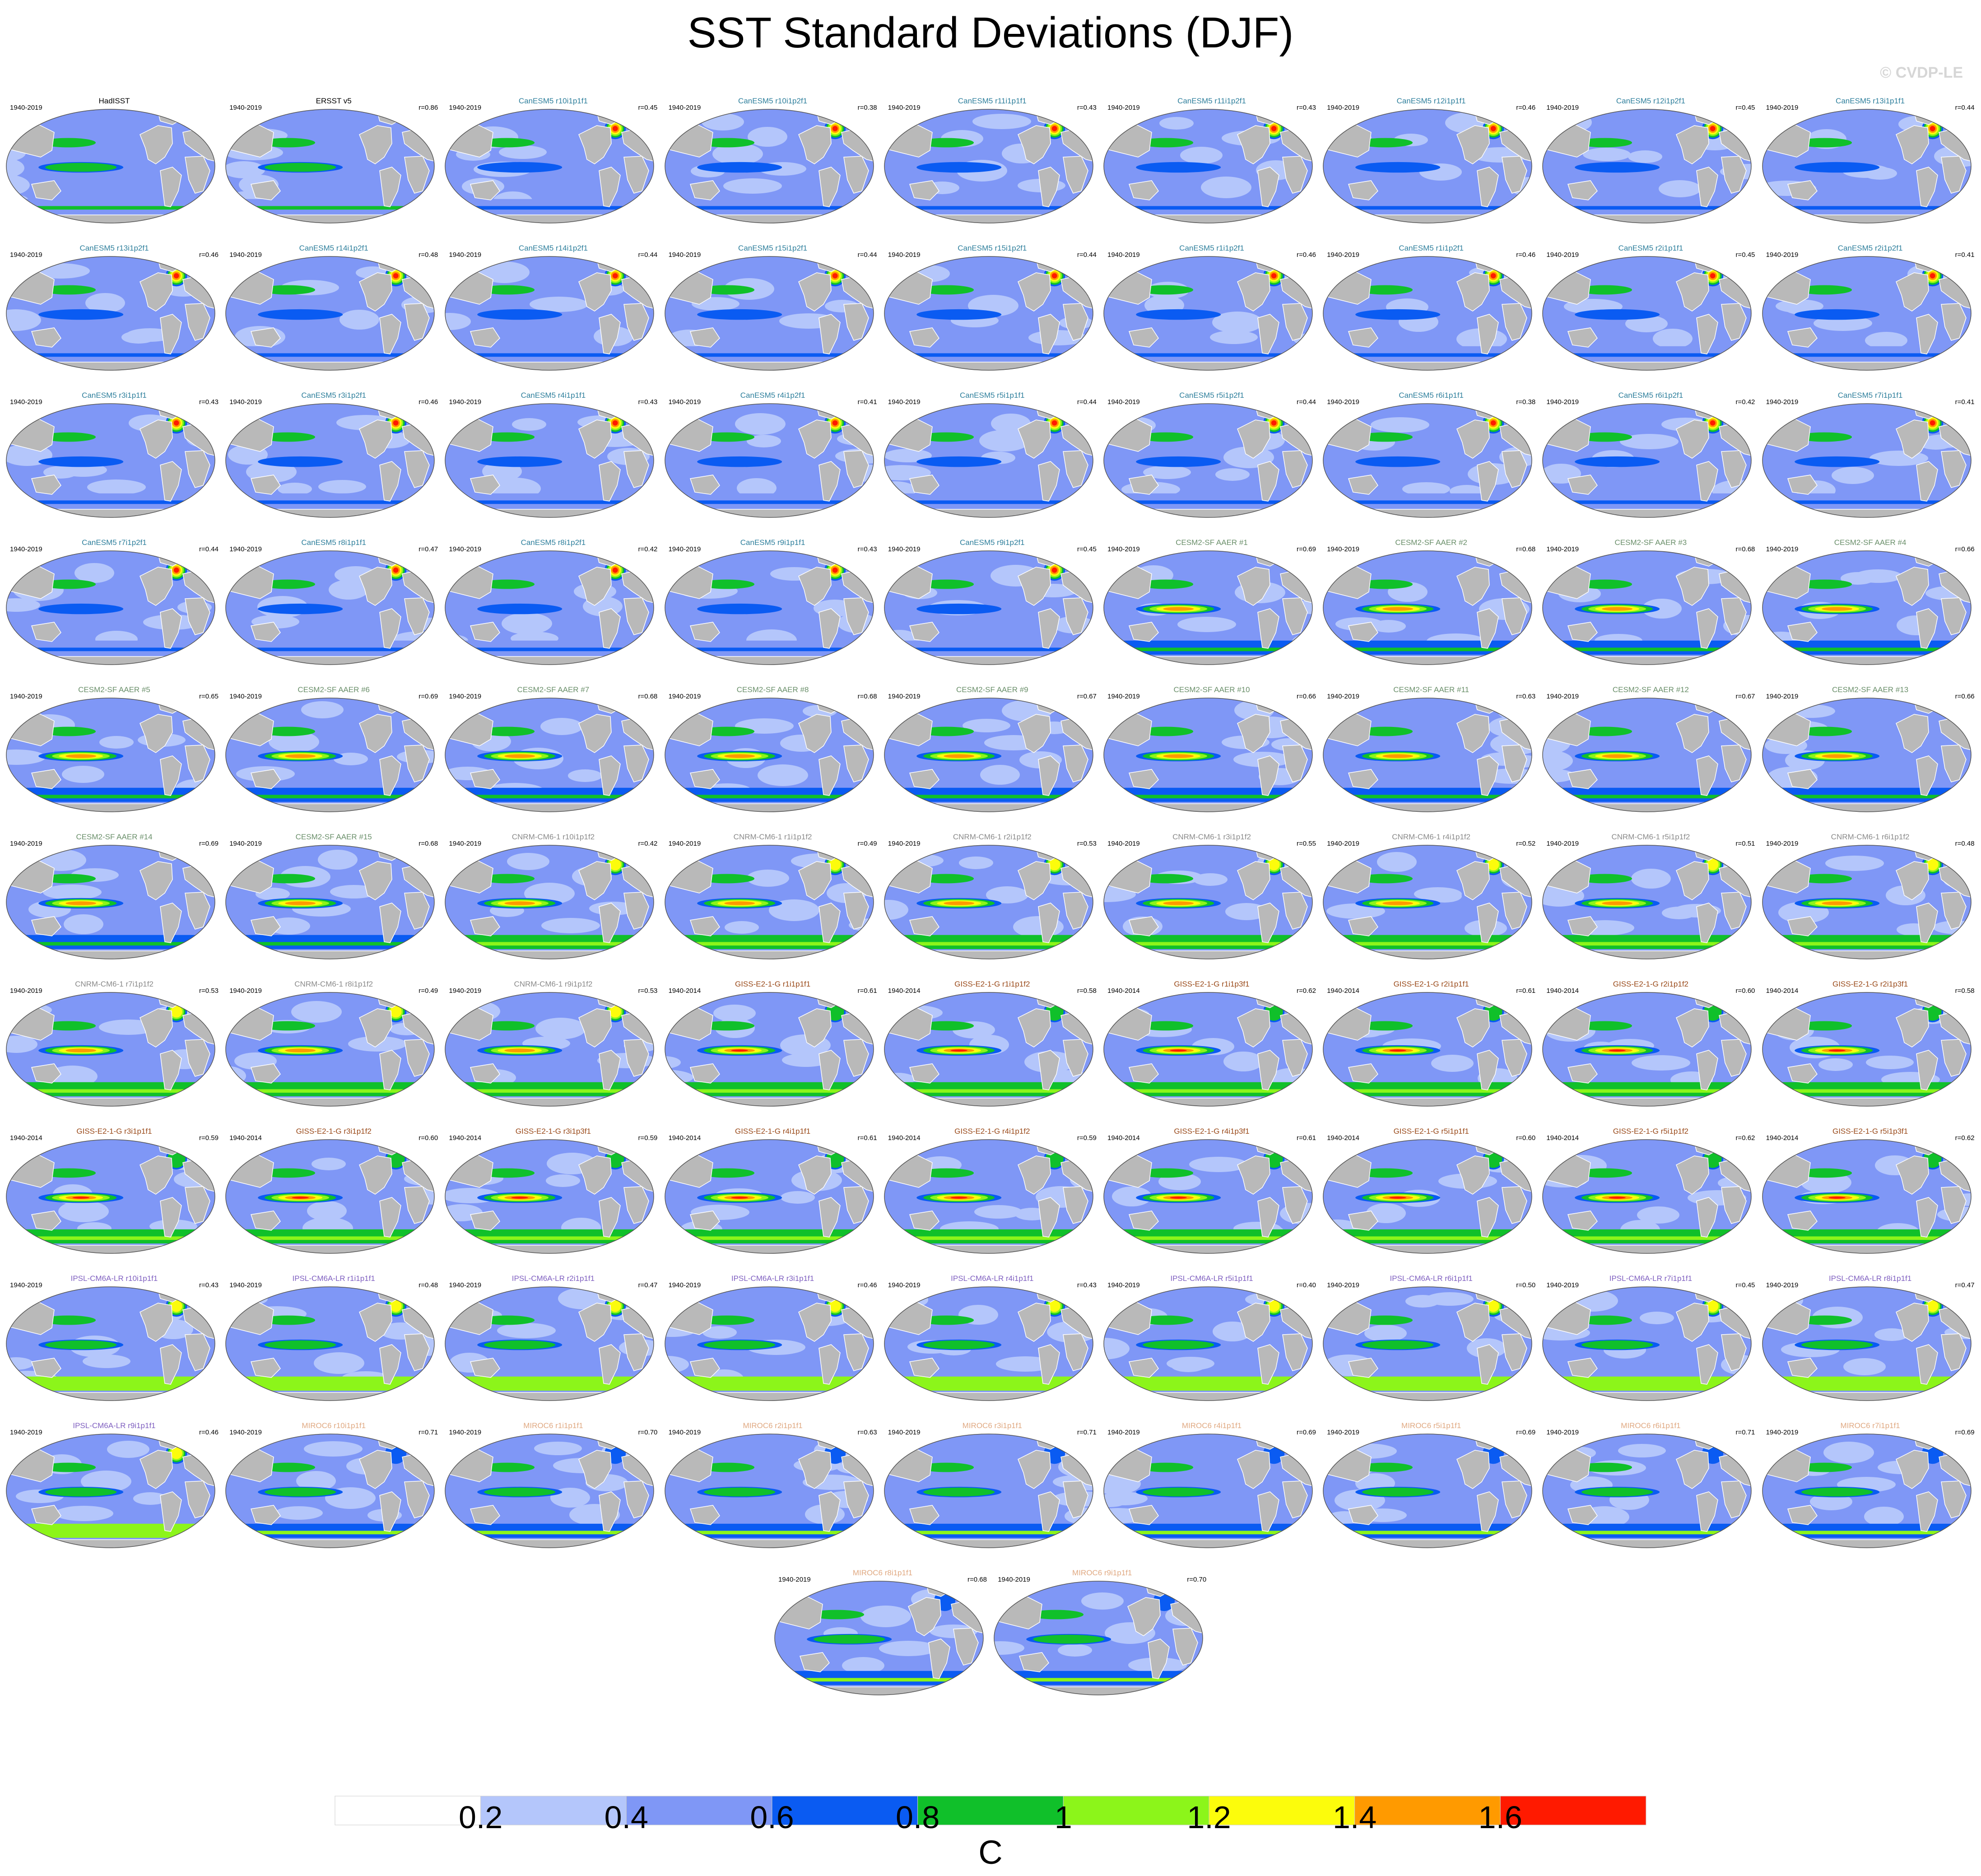  What do you see at coordinates (882, 1638) in the screenshot?
I see `map-panel: MIROC6 r8i1p1f1 1940-2019 r=0.68` at bounding box center [882, 1638].